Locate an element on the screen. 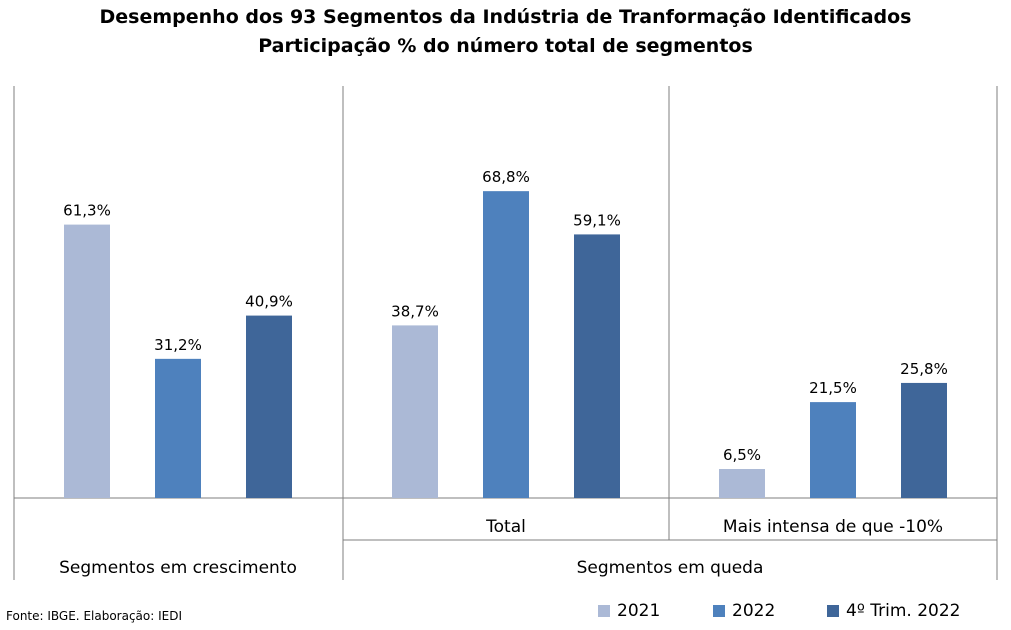 The image size is (1011, 630). legend-item-2022: 2022 is located at coordinates (744, 611).